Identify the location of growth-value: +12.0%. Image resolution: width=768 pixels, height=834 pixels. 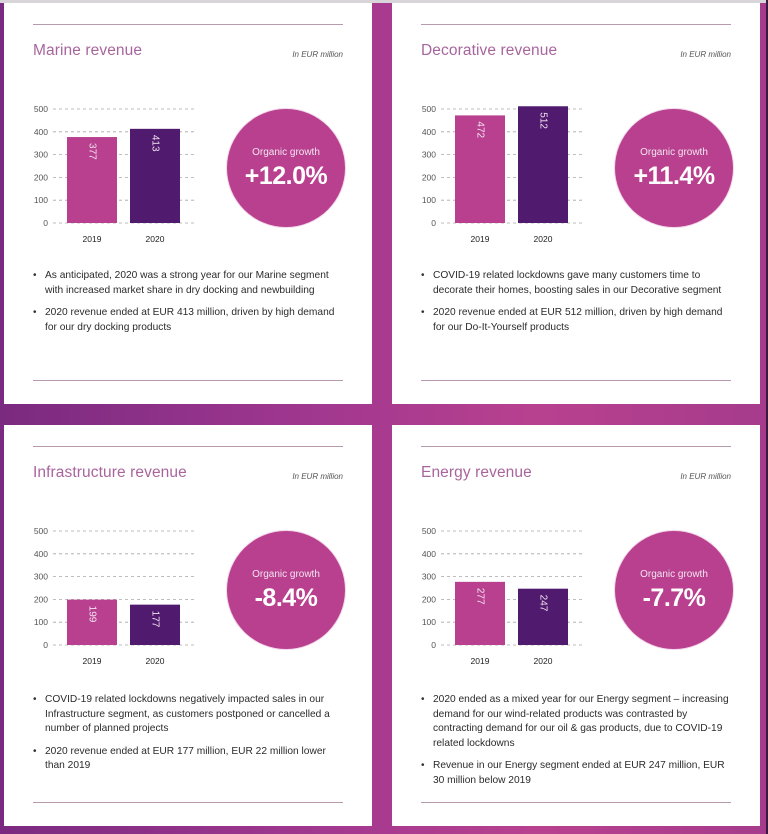
(286, 176).